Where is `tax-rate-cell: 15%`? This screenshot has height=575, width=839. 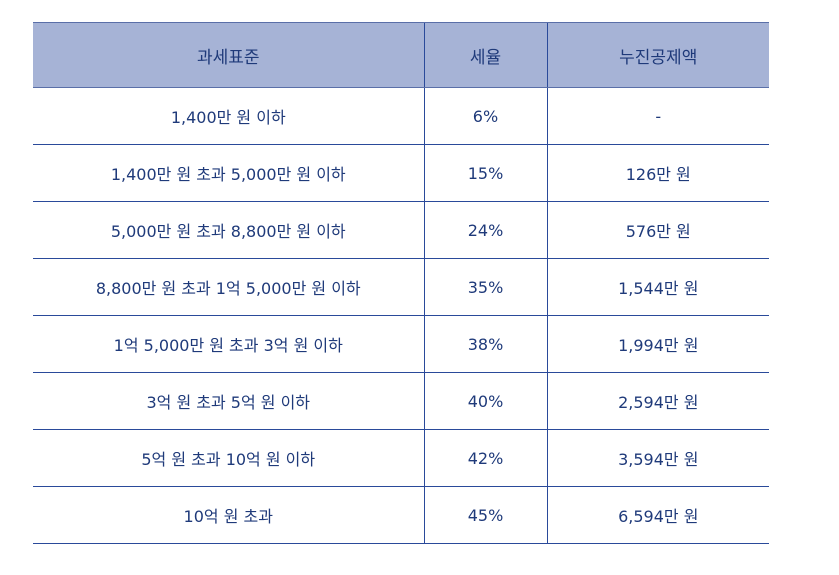
tax-rate-cell: 15% is located at coordinates (485, 173).